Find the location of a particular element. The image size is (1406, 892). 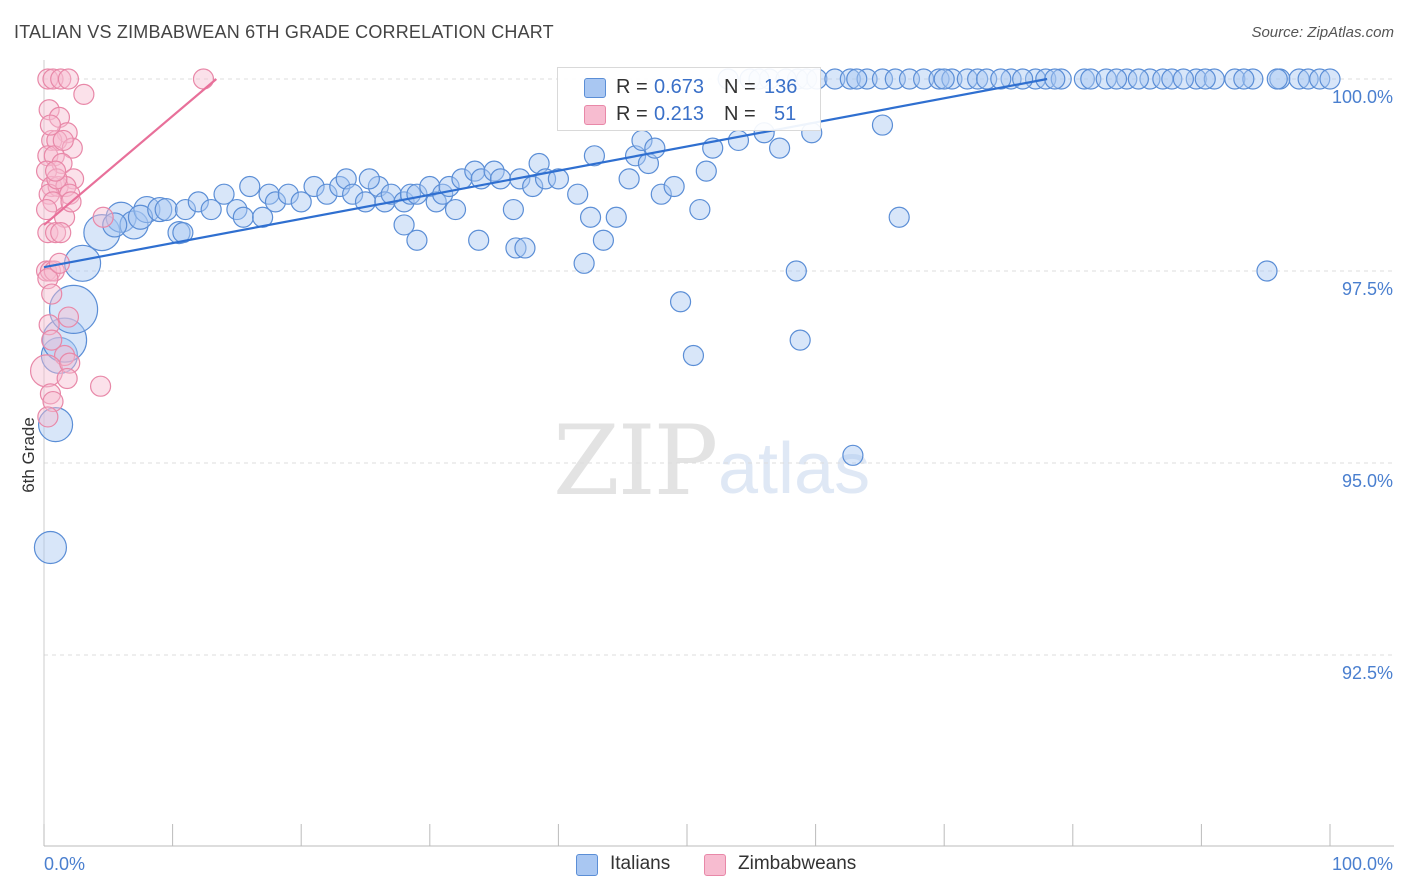

italians-swatch is located at coordinates (595, 88).